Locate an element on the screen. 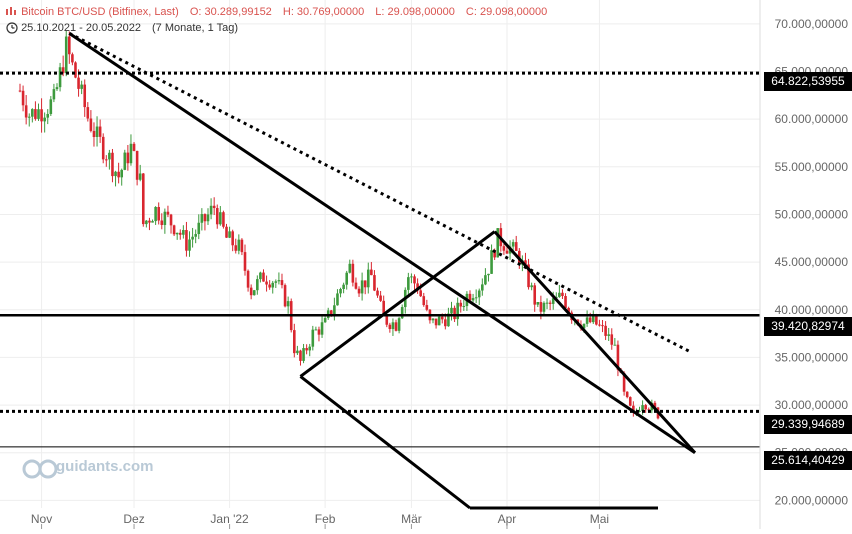 The image size is (852, 534). low-value: L: 29.098,00000 is located at coordinates (415, 12).